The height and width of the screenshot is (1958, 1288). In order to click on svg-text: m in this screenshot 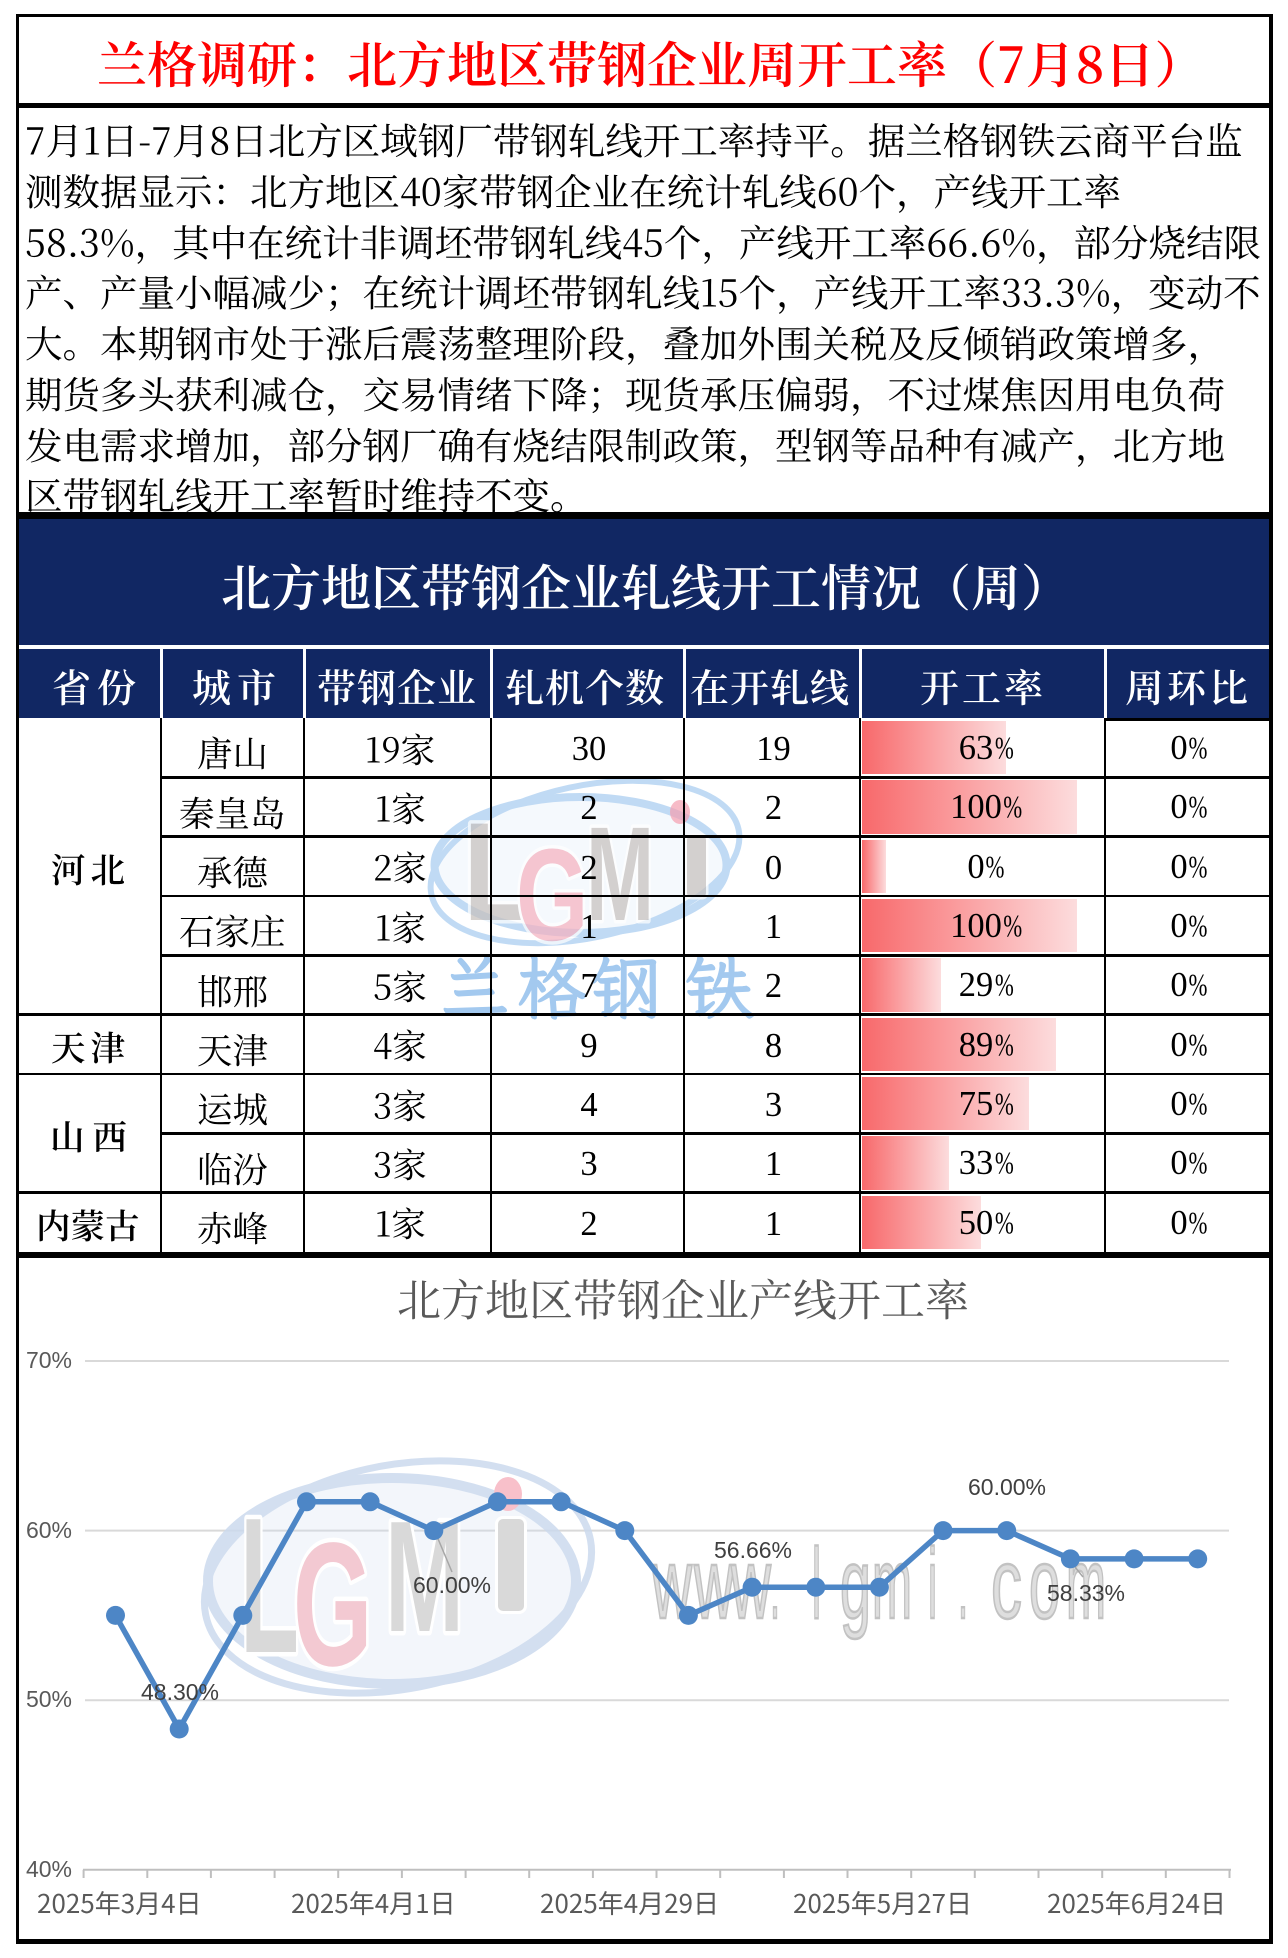, I will do `click(1086, 1584)`.